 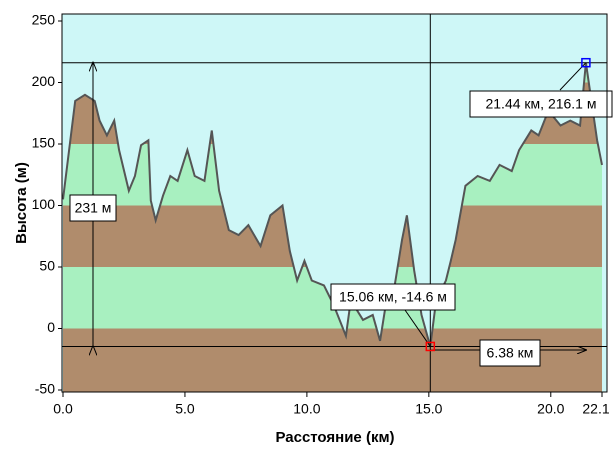 I want to click on max-marker, so click(x=586, y=62).